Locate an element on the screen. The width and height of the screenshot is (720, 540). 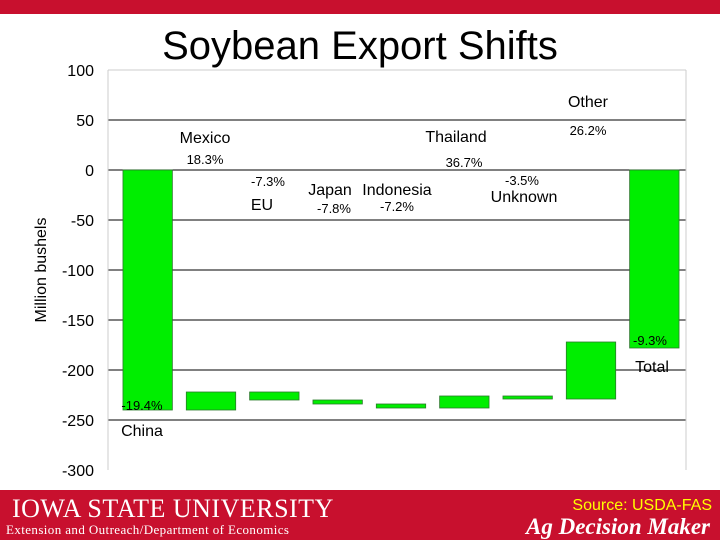
category-label: Japan is located at coordinates (330, 190).